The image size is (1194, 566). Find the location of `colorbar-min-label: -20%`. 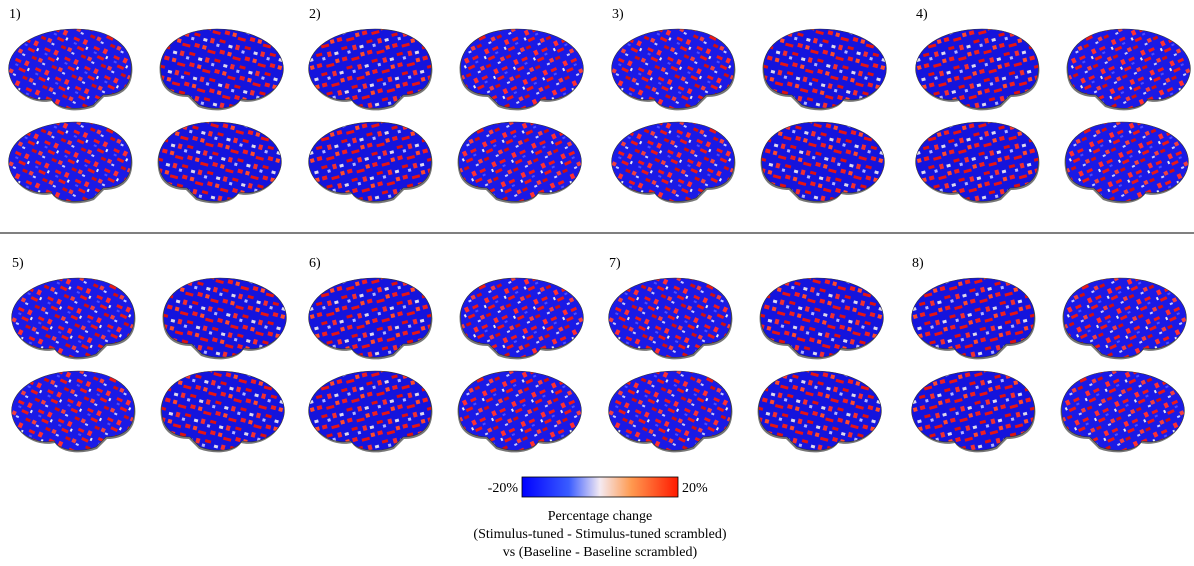

colorbar-min-label: -20% is located at coordinates (503, 488).